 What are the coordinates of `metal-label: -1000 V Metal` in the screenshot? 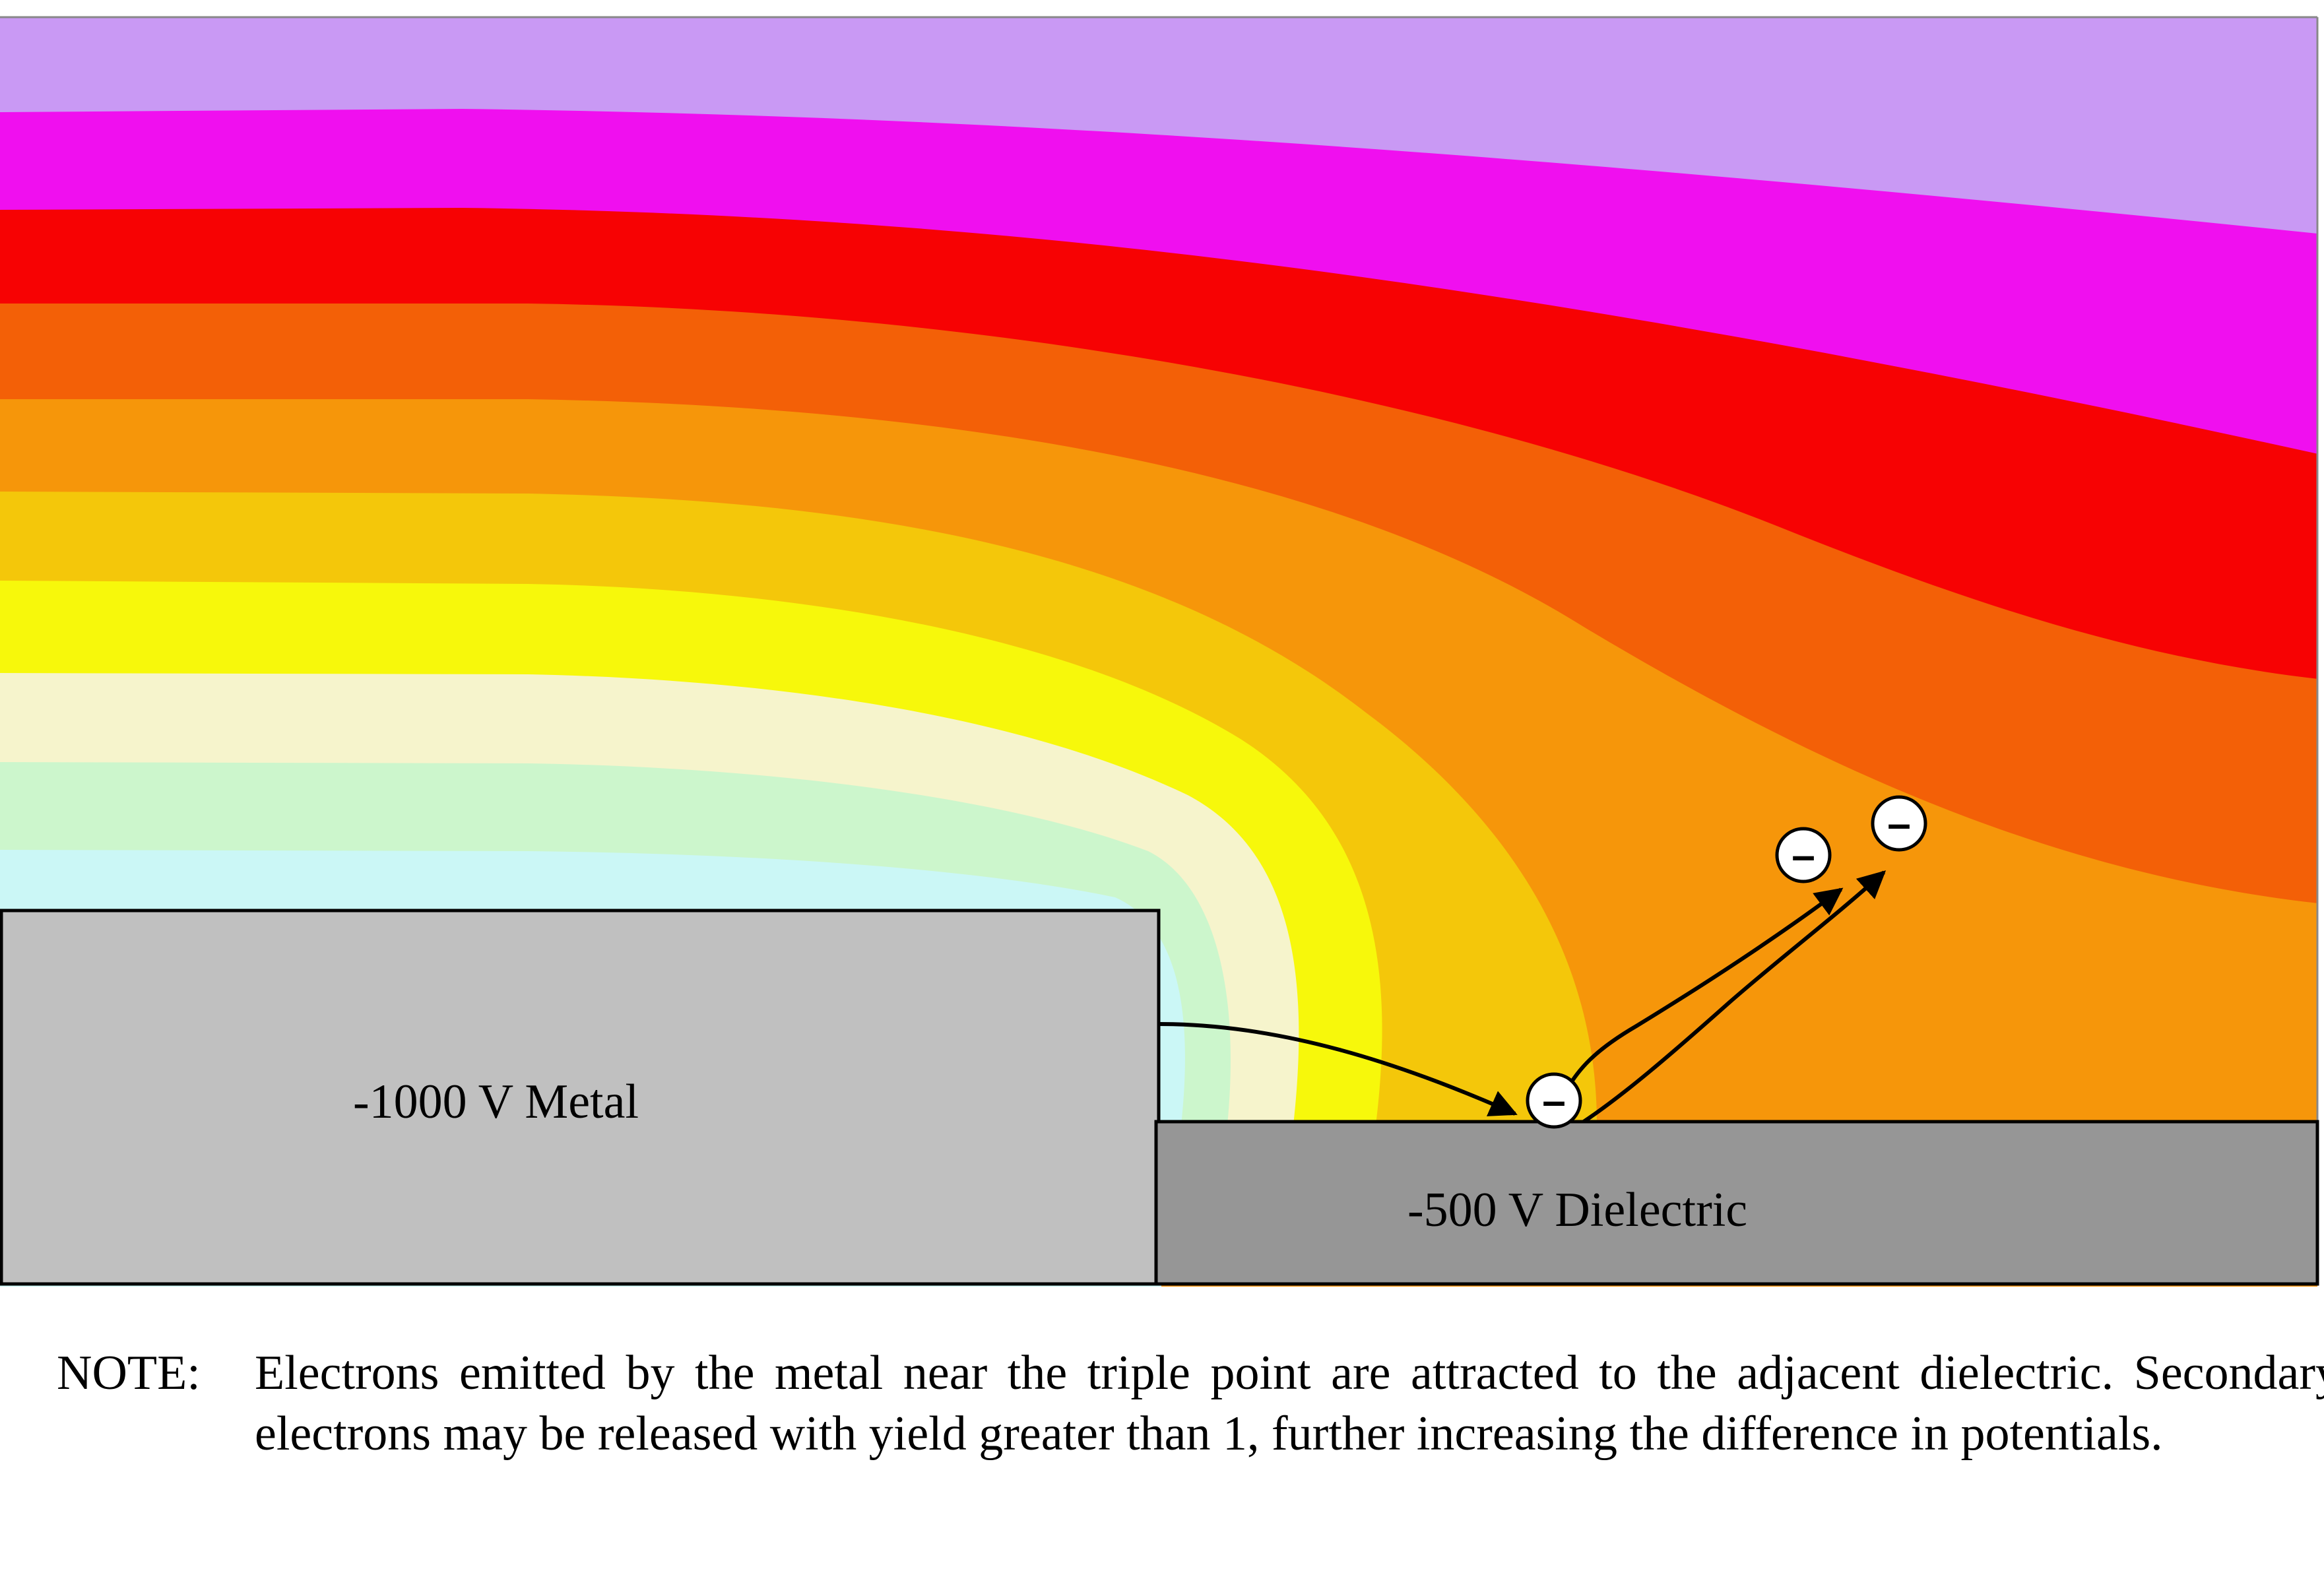 It's located at (496, 1102).